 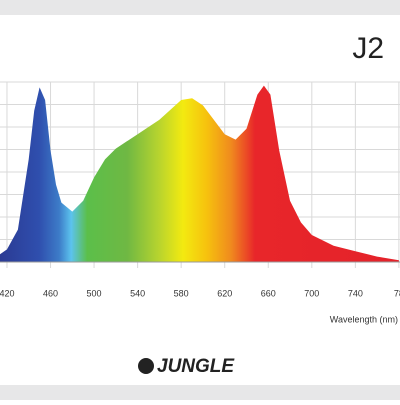 What do you see at coordinates (397, 293) in the screenshot?
I see `x-tick-label: 78` at bounding box center [397, 293].